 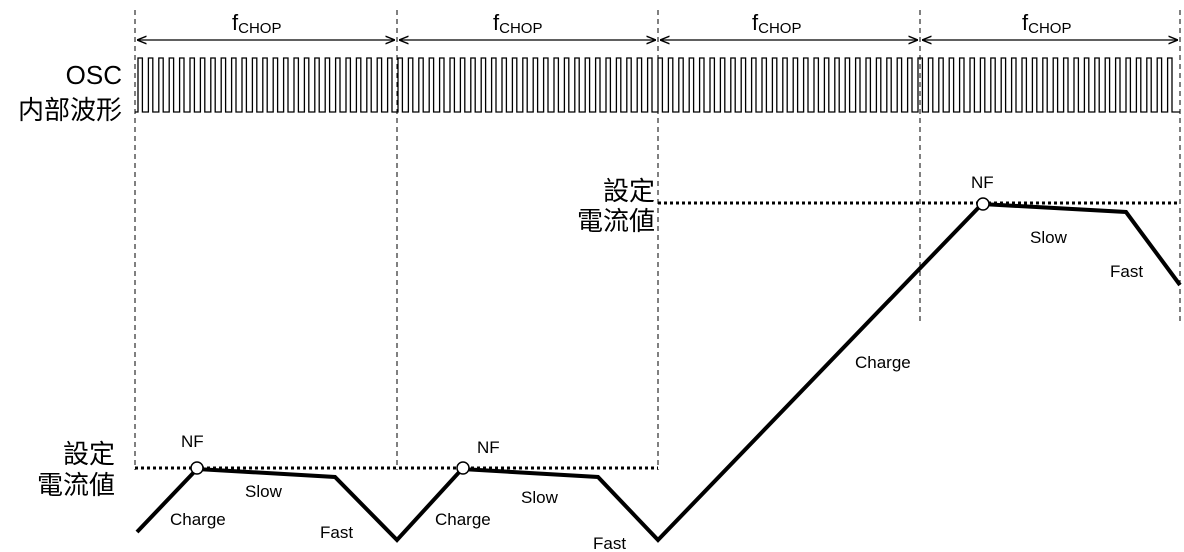 What do you see at coordinates (70, 111) in the screenshot?
I see `osc-label-jp: 内部波形` at bounding box center [70, 111].